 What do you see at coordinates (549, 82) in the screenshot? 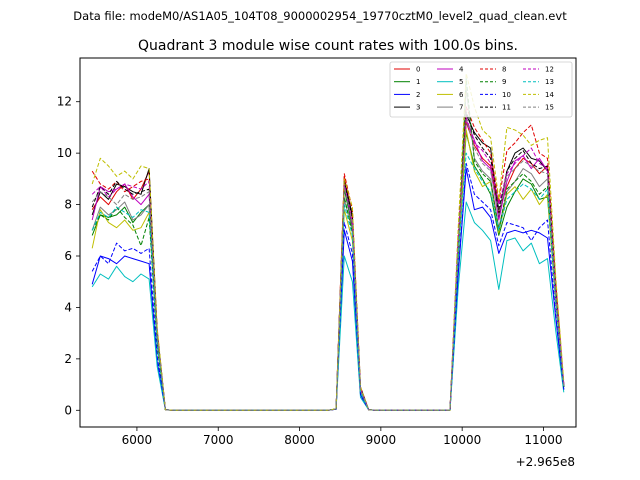
I see `legend-label-13: 13` at bounding box center [549, 82].